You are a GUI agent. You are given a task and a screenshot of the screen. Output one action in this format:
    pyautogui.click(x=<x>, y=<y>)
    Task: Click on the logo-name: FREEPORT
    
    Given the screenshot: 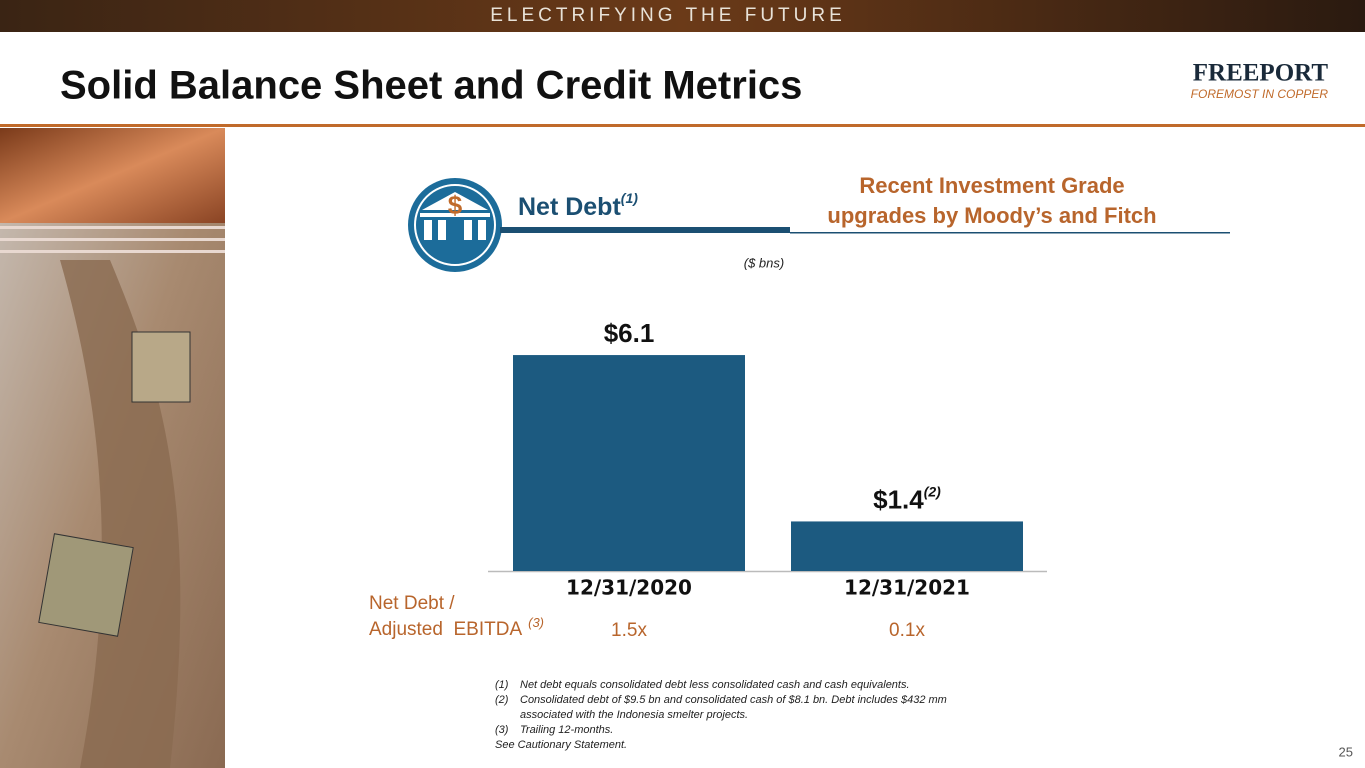 What is the action you would take?
    pyautogui.click(x=1261, y=73)
    